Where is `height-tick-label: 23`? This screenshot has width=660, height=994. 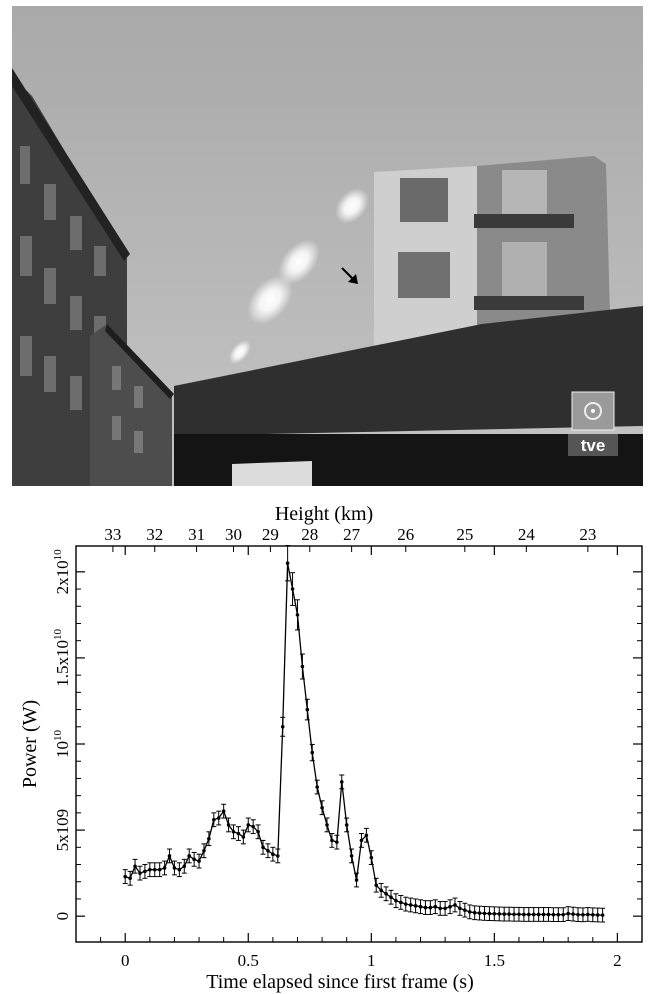 height-tick-label: 23 is located at coordinates (587, 534).